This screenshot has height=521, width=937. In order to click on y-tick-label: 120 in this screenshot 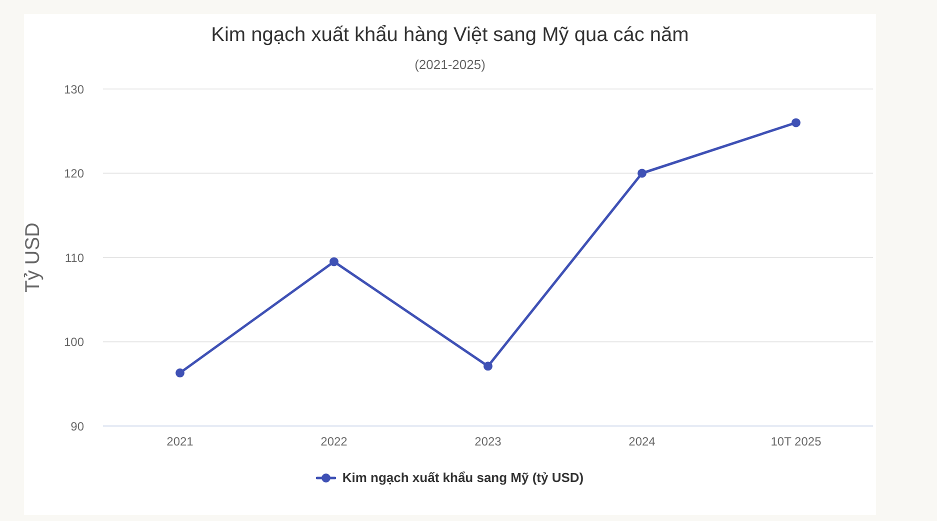, I will do `click(74, 173)`.